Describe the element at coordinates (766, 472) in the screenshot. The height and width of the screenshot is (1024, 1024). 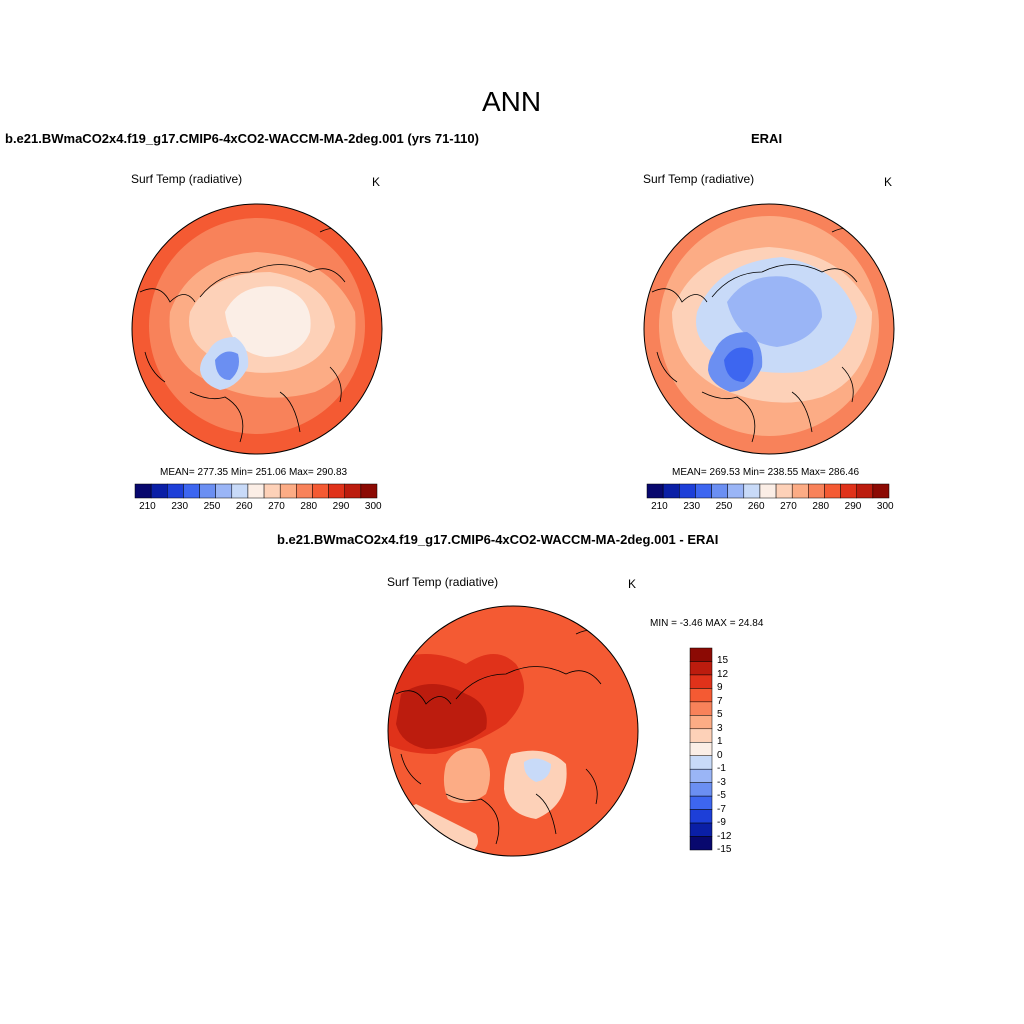
I see `panel2-stats: MEAN= 269.53 Min= 238.55 Max= 286.46` at that location.